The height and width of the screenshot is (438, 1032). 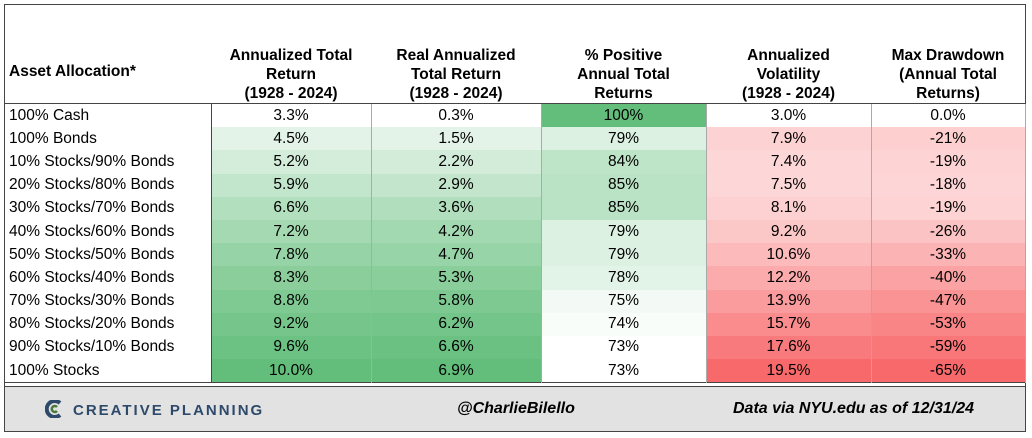 I want to click on value-cell: 9.6%, so click(x=291, y=347).